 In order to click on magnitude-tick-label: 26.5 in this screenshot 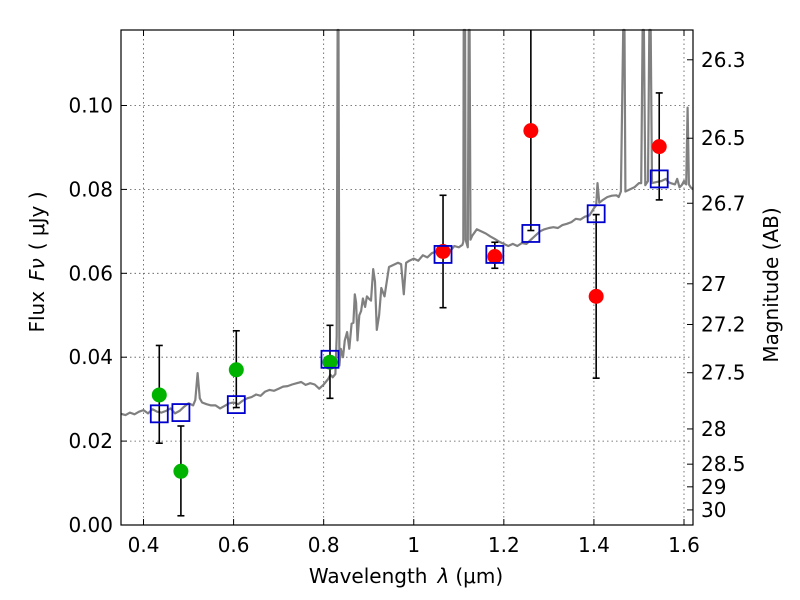, I will do `click(723, 138)`.